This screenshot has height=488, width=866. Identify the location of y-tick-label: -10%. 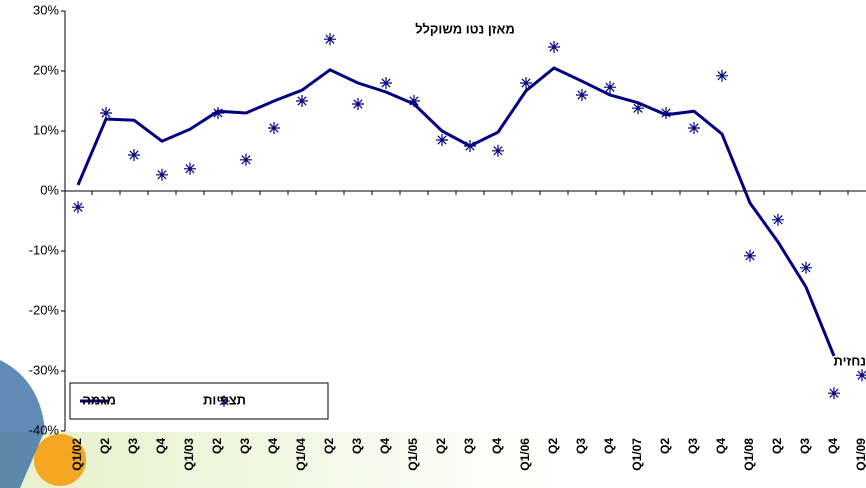
(44, 249).